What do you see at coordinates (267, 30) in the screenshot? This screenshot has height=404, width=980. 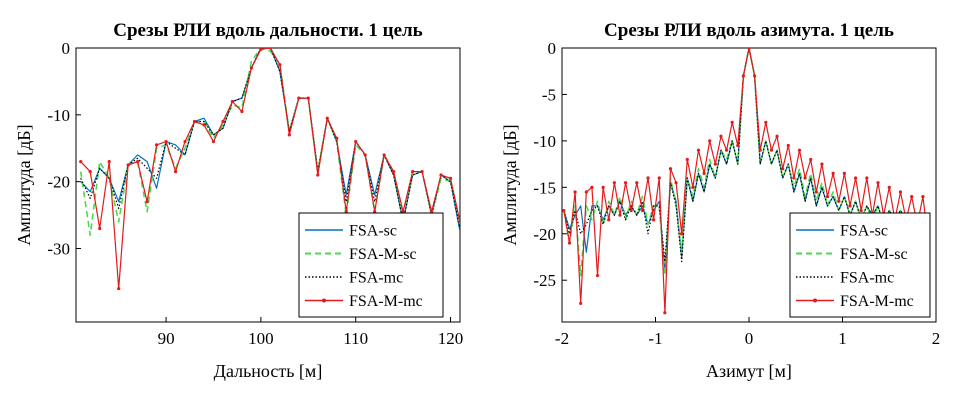 I see `chart-title: Срезы РЛИ вдоль дальности. 1 цель` at bounding box center [267, 30].